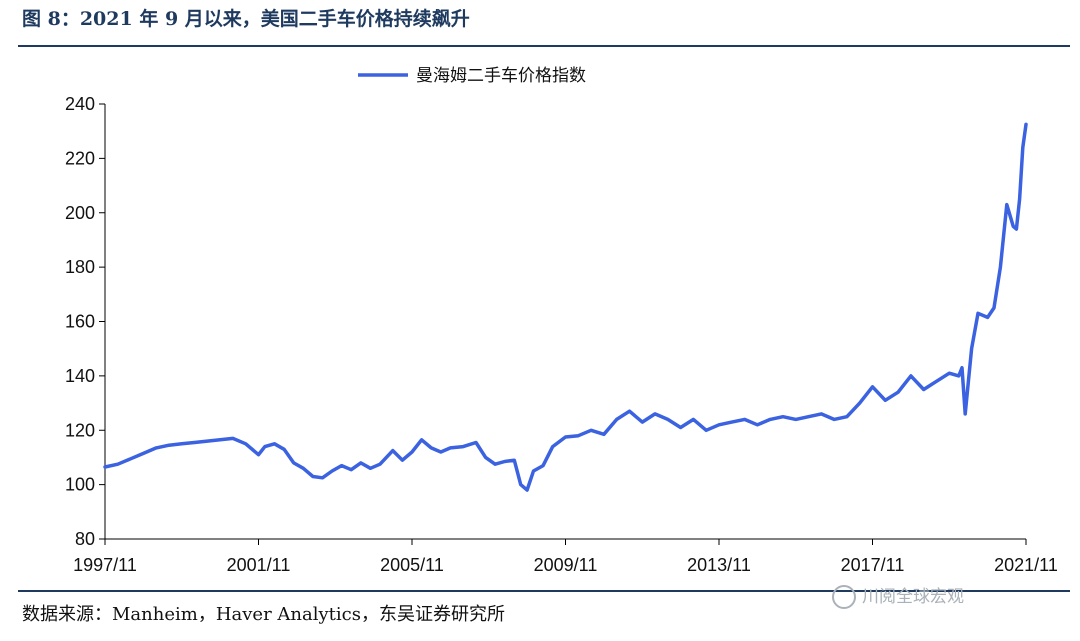  What do you see at coordinates (544, 46) in the screenshot?
I see `title-divider` at bounding box center [544, 46].